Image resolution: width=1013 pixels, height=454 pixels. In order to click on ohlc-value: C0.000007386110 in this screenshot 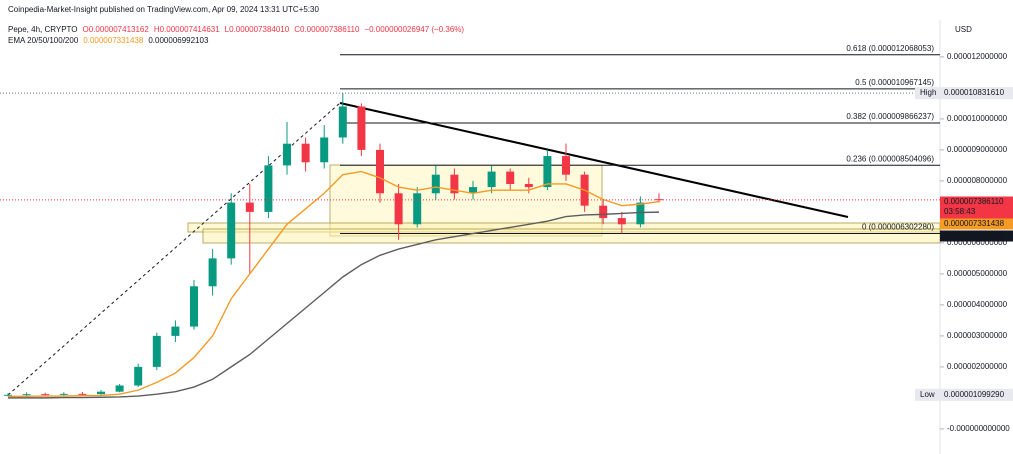, I will do `click(327, 29)`.